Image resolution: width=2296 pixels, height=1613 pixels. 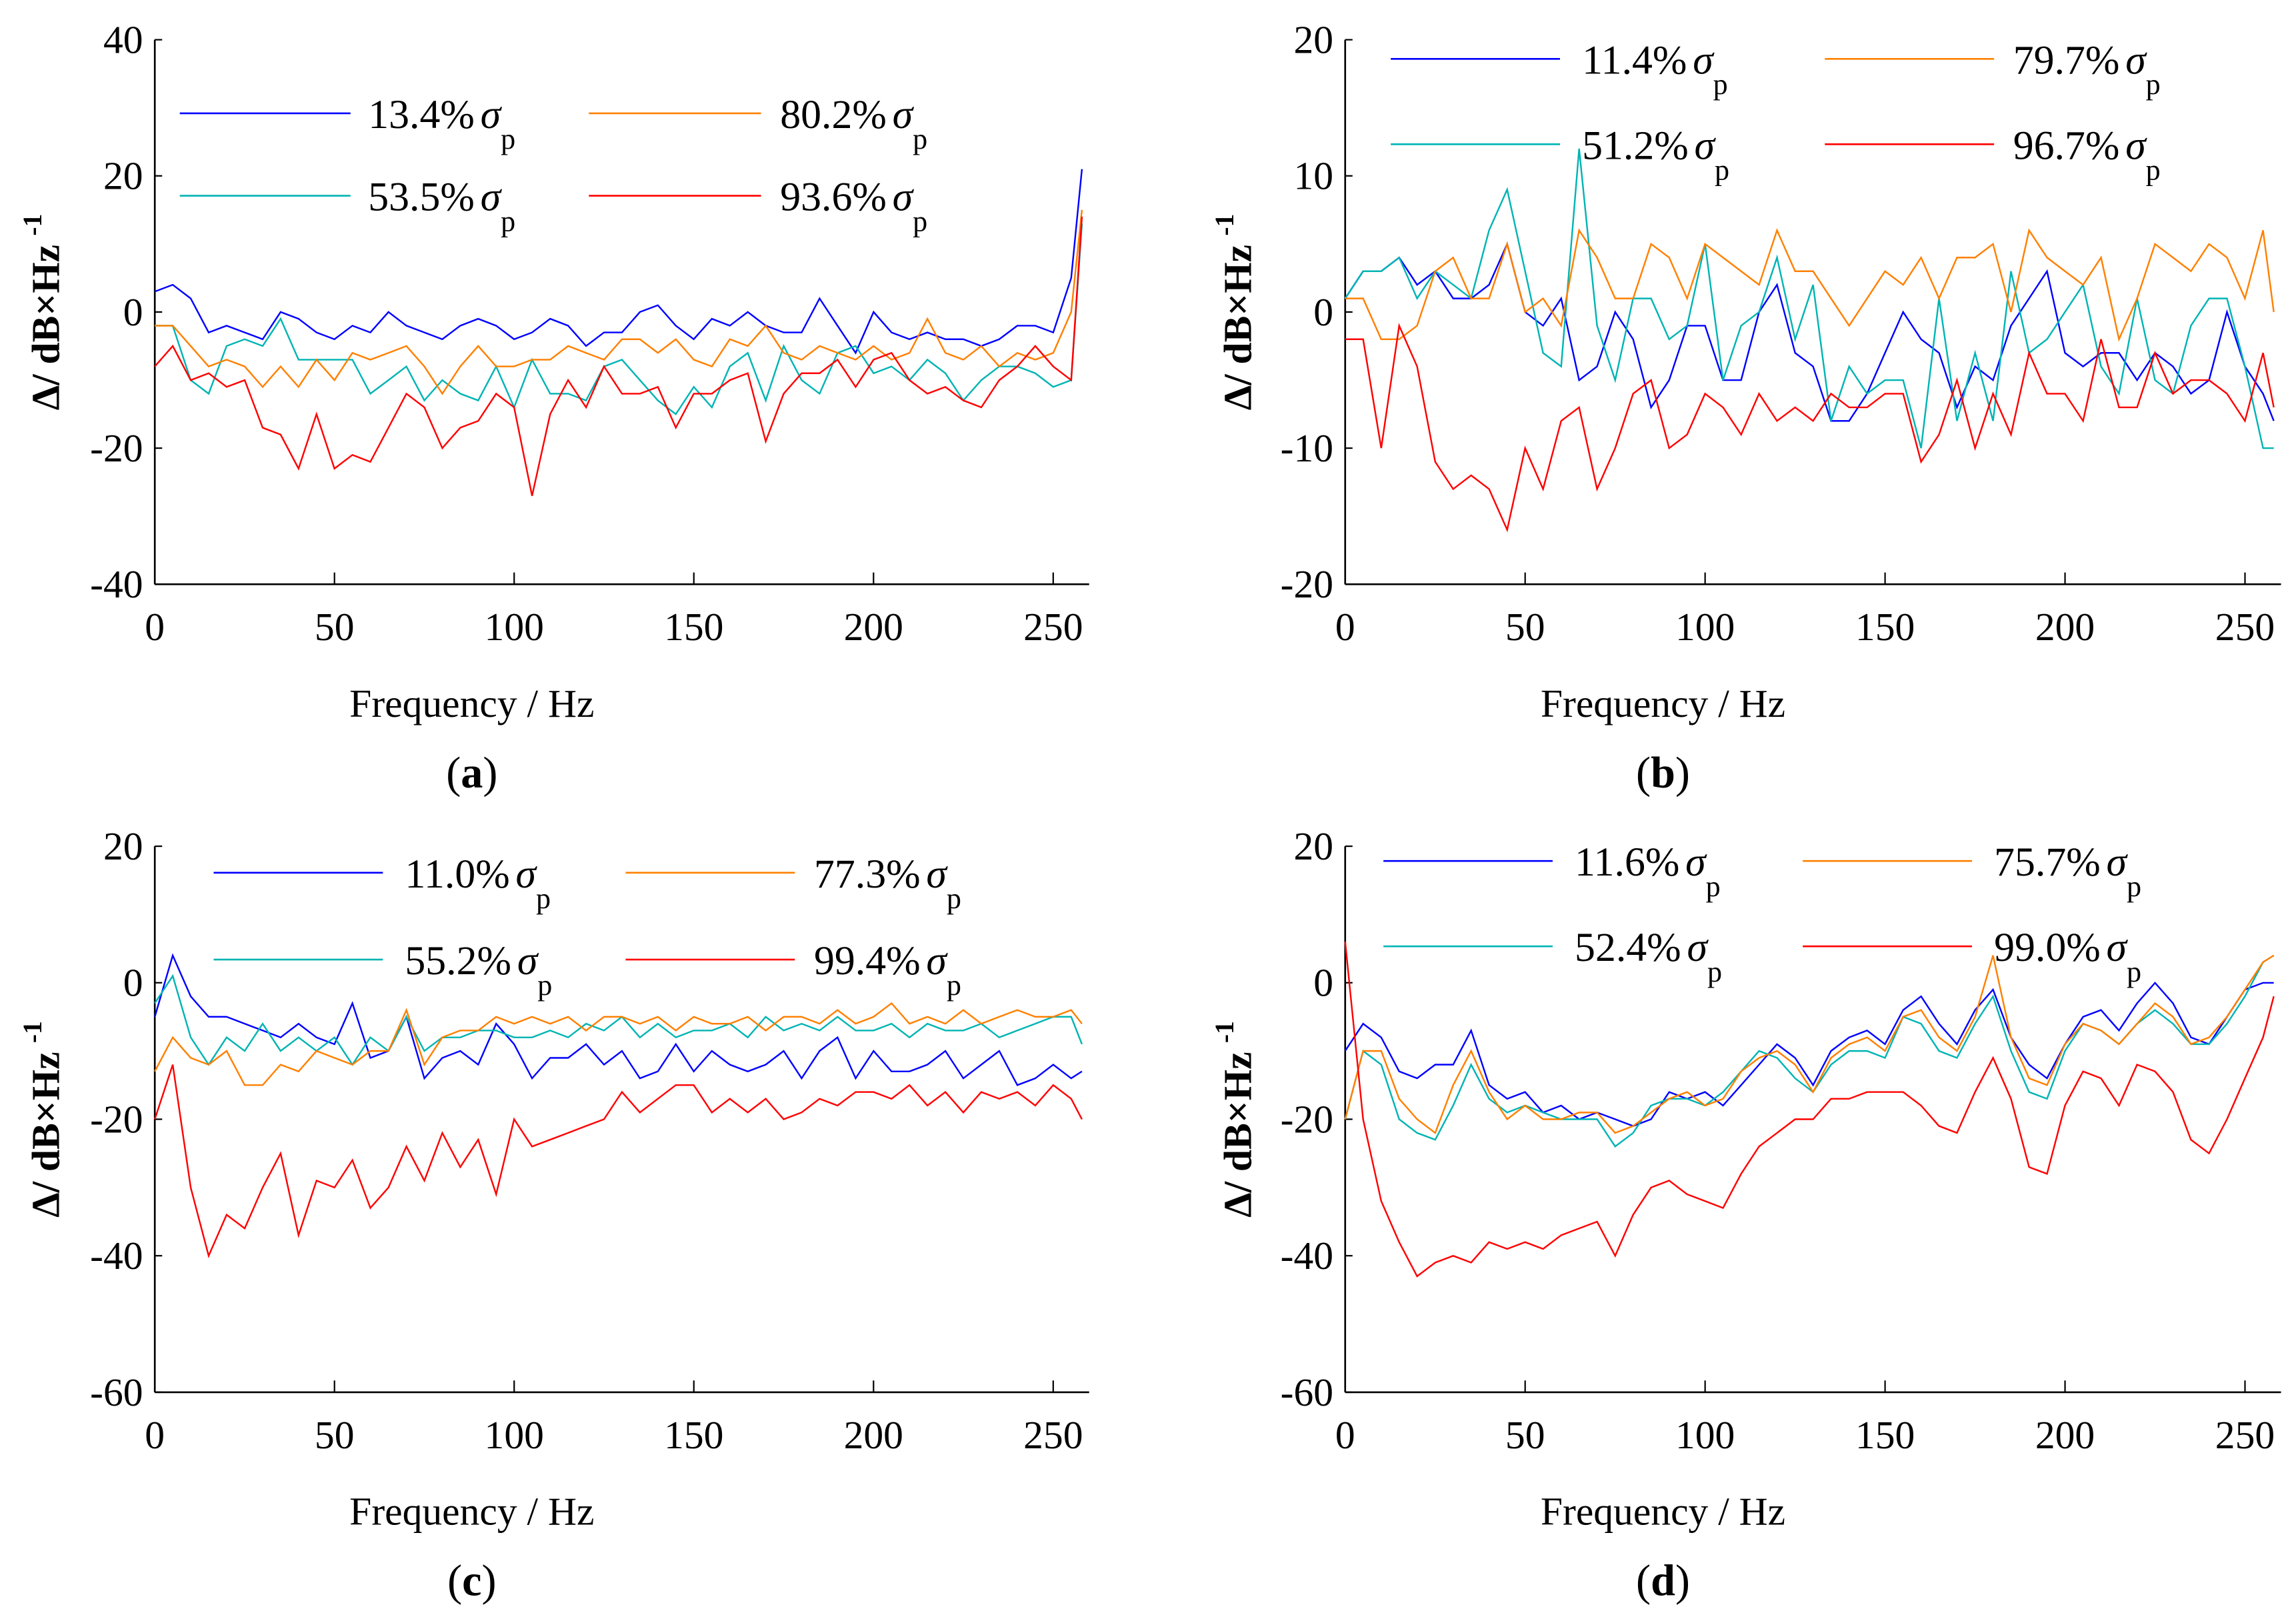 I want to click on legend-entry: 96.7% σp, so click(x=1993, y=154).